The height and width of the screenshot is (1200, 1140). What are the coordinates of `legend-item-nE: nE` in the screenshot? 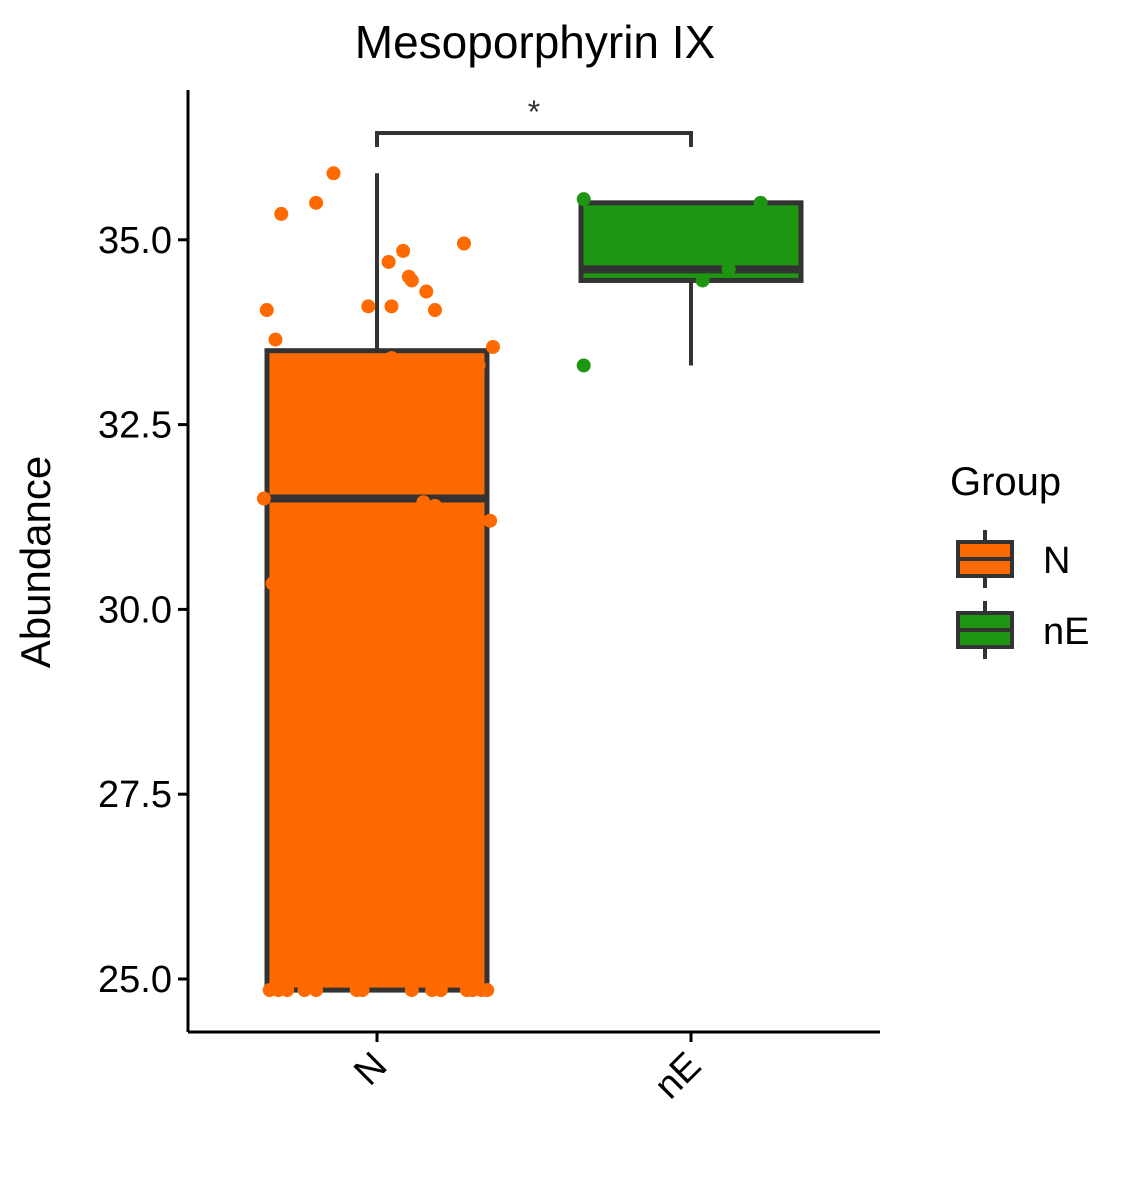 It's located at (1022, 630).